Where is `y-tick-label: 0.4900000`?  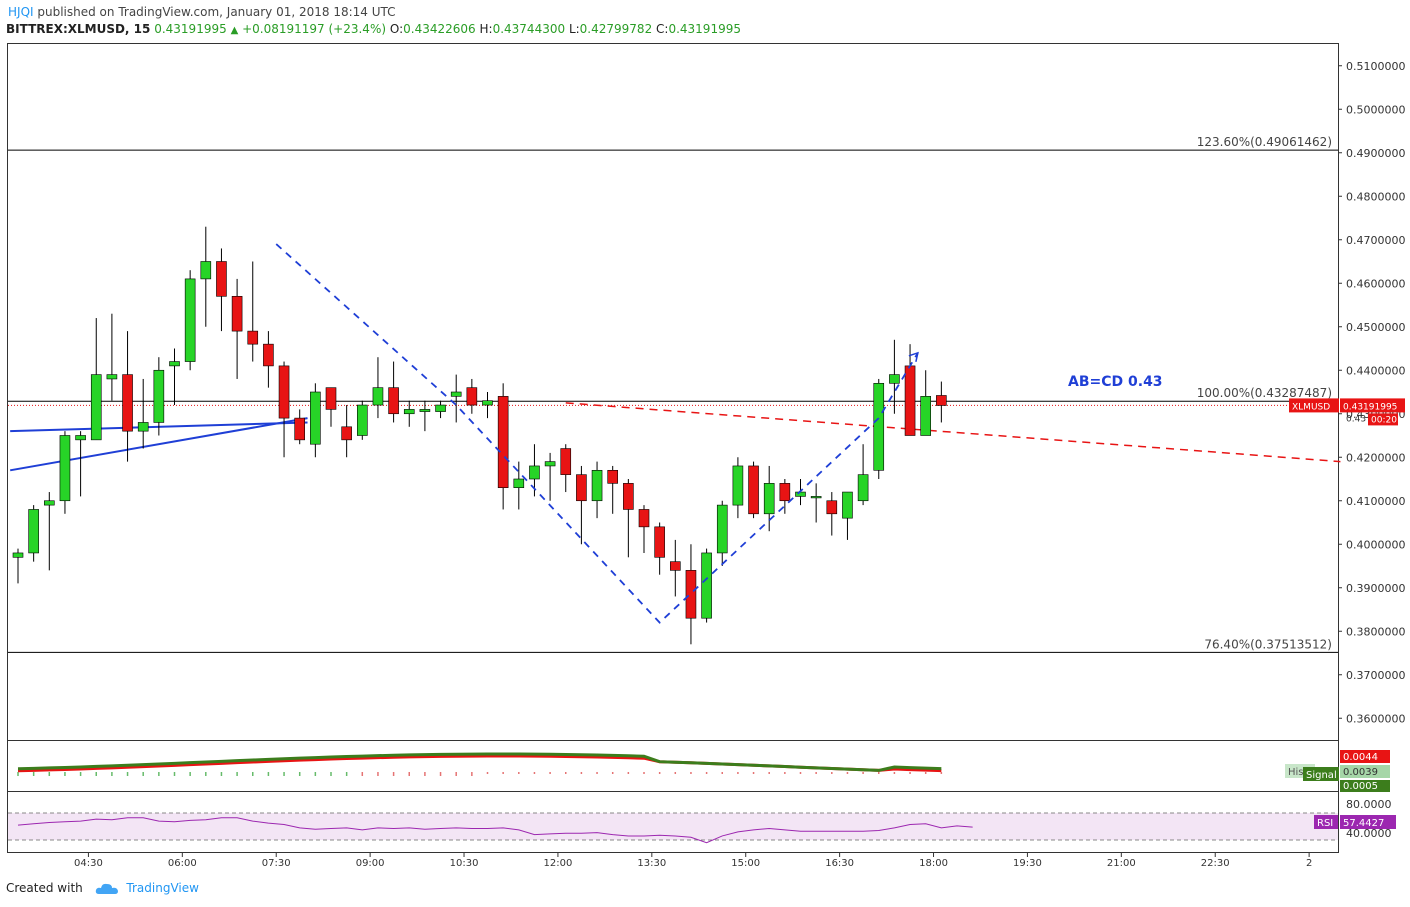 y-tick-label: 0.4900000 is located at coordinates (1376, 153).